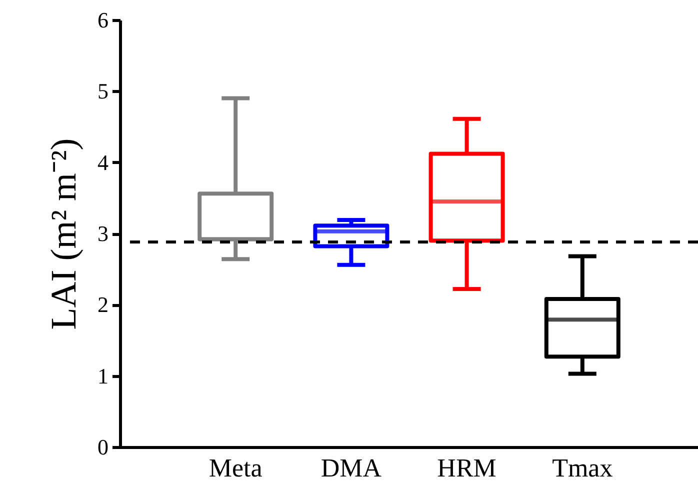 The image size is (698, 499). I want to click on x-tick-label: HRM, so click(466, 468).